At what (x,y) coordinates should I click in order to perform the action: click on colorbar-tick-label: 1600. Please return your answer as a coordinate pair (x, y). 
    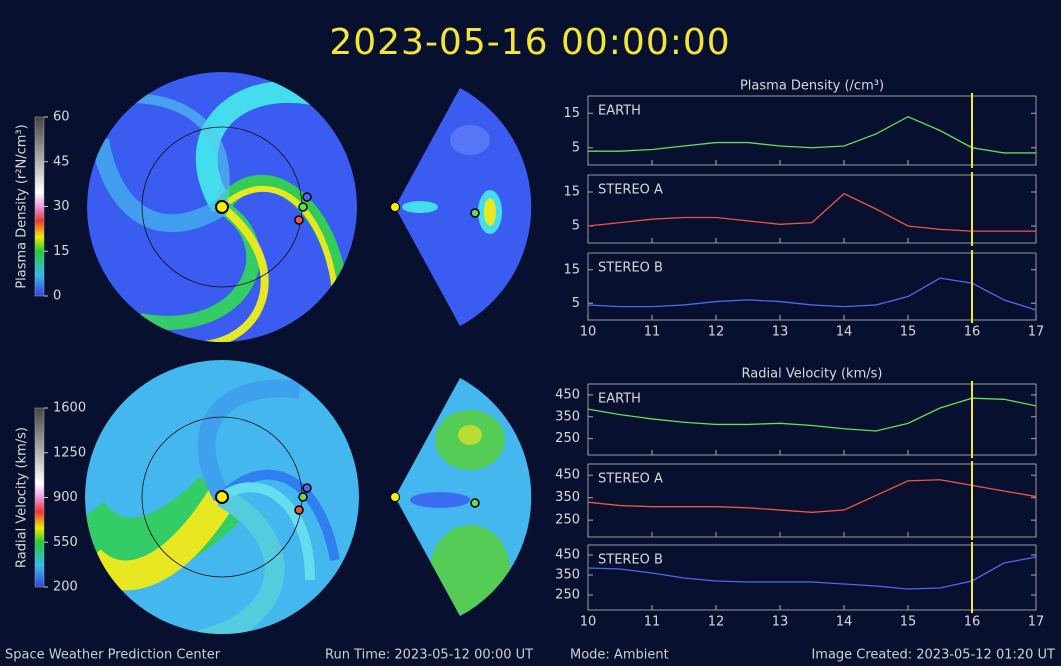
    Looking at the image, I should click on (69, 408).